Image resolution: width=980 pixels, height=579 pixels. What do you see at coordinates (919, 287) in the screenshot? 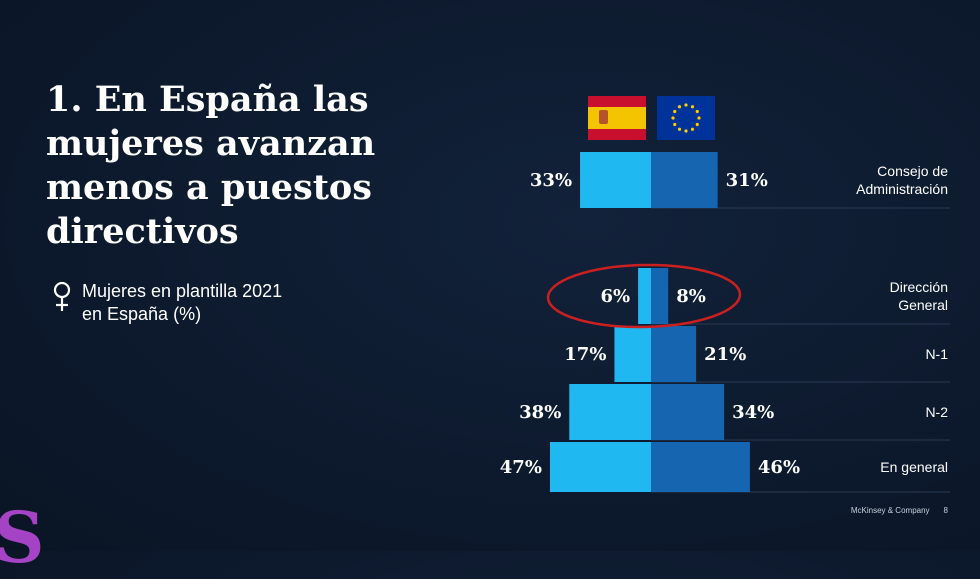
I see `category-label: Dirección` at bounding box center [919, 287].